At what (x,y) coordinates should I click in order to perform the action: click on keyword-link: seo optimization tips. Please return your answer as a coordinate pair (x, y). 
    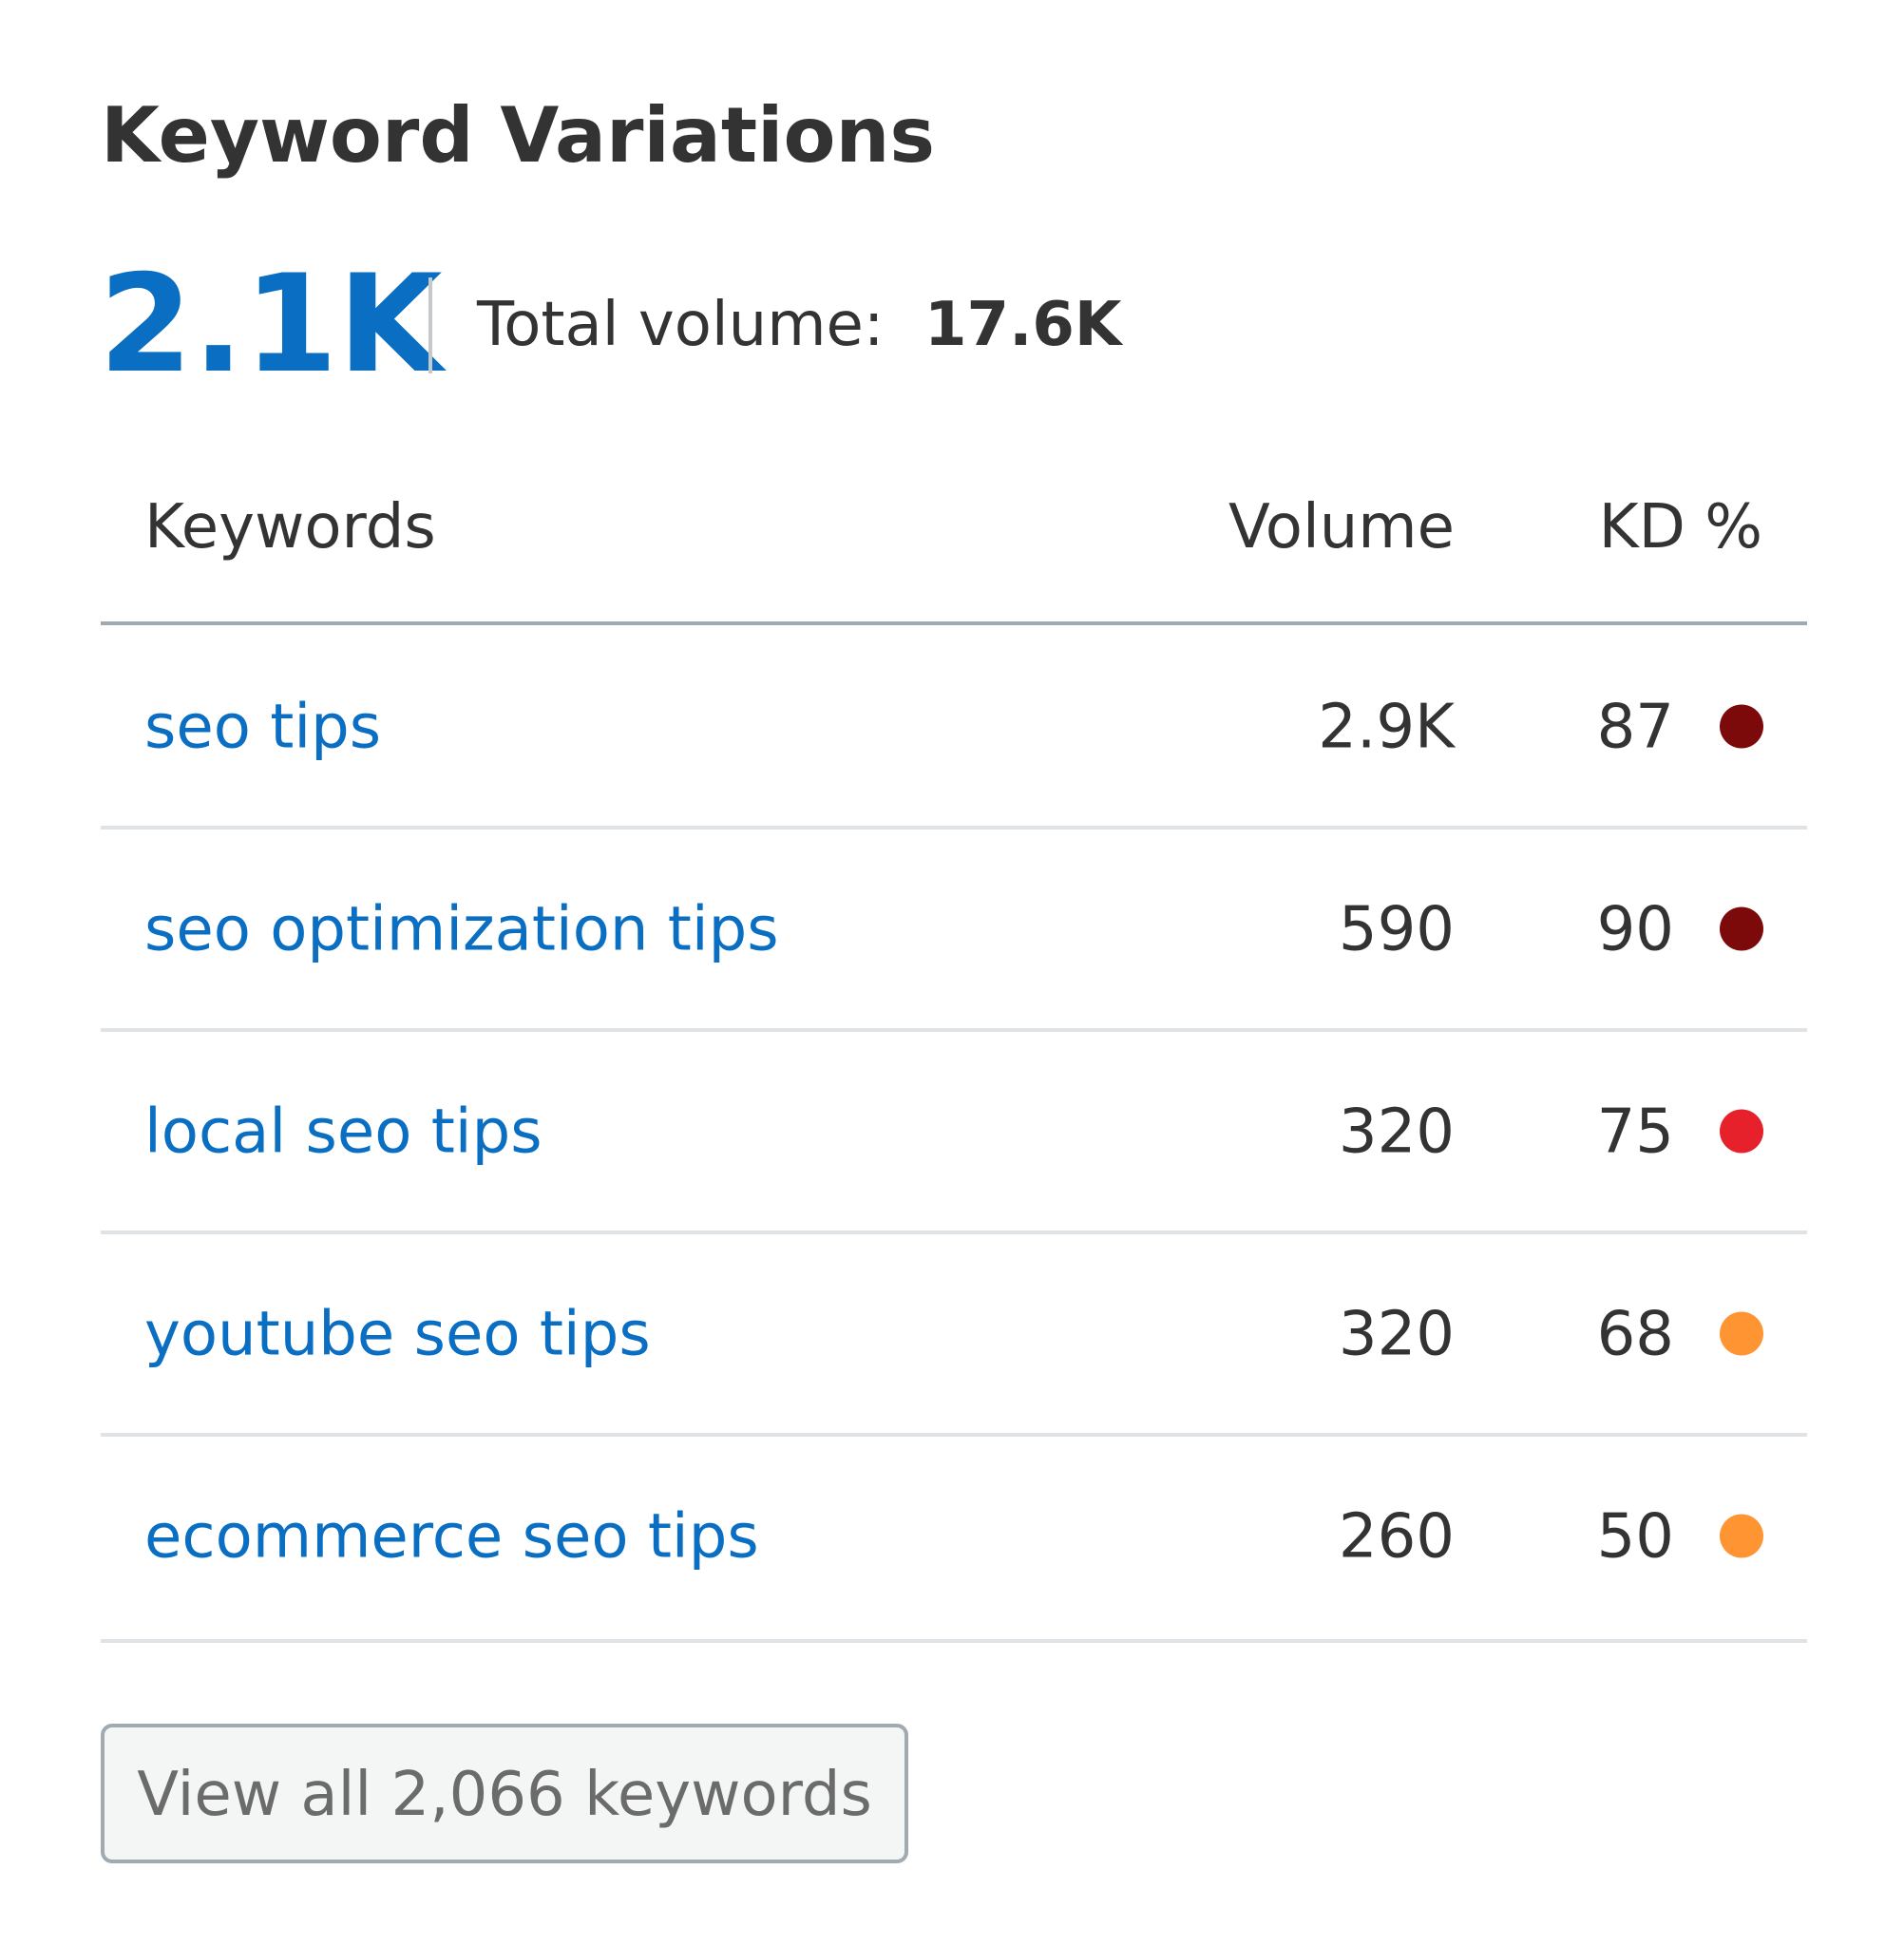
    Looking at the image, I should click on (461, 930).